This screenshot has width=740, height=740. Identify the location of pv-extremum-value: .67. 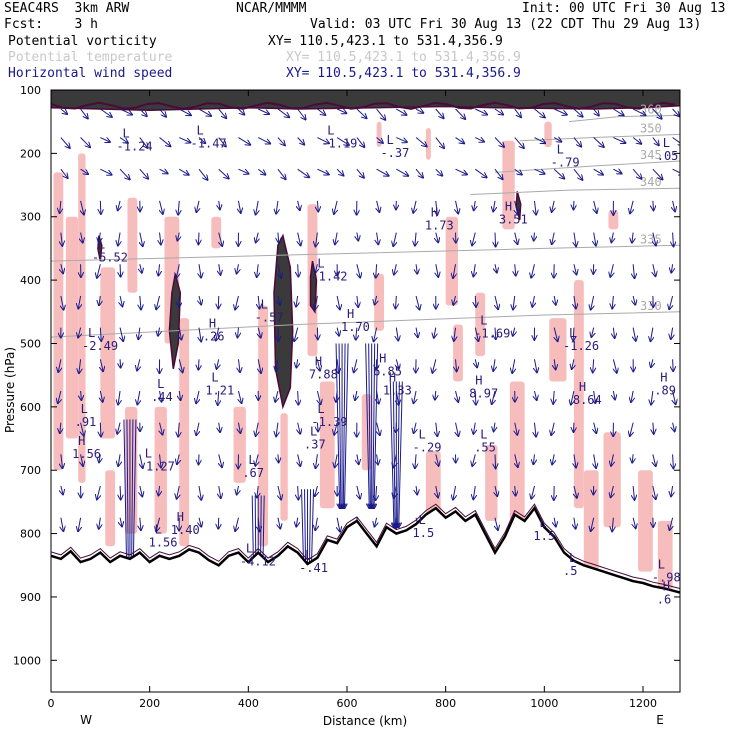
(253, 473).